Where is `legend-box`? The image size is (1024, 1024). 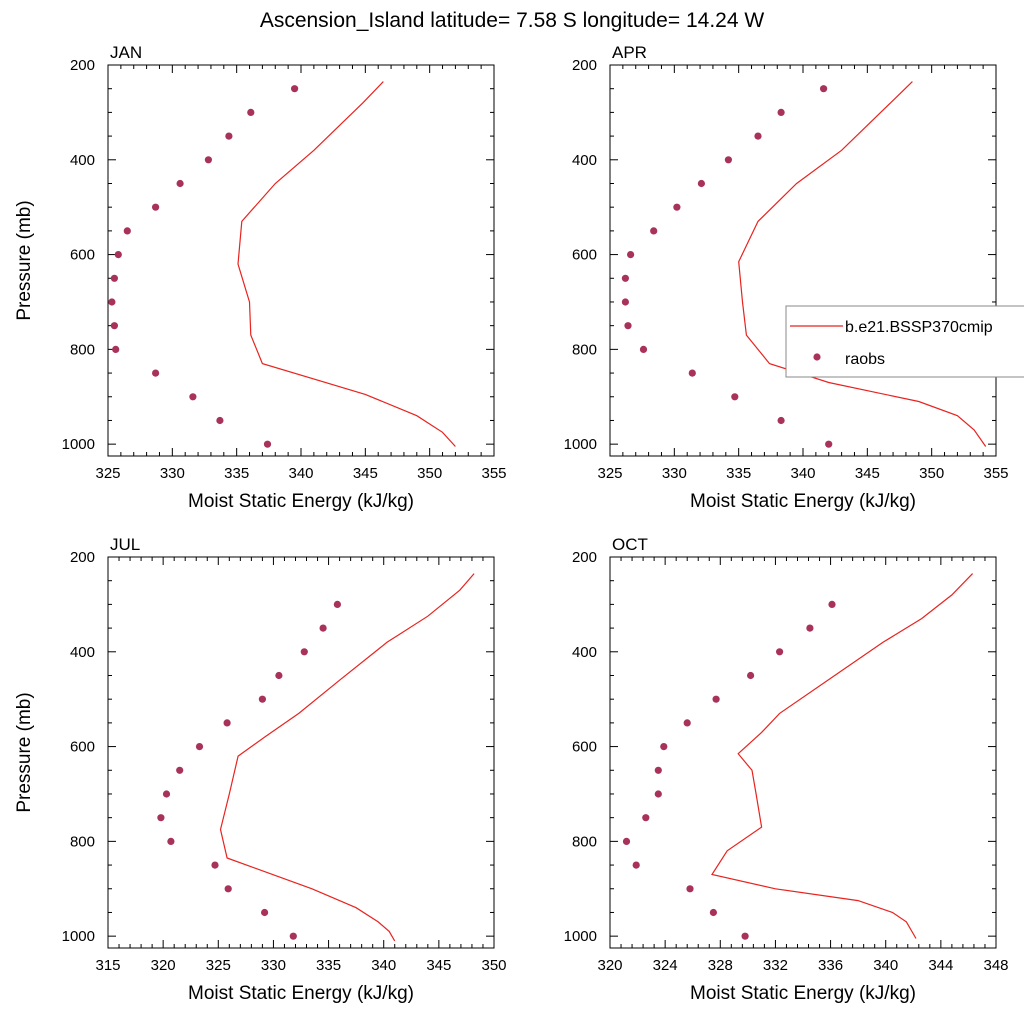 legend-box is located at coordinates (904, 341).